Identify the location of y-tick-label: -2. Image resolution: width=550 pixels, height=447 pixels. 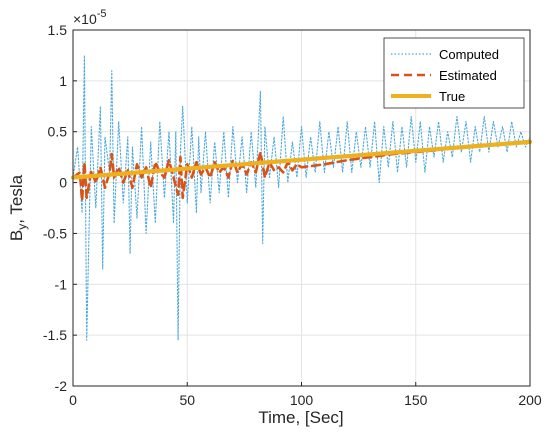
(61, 386).